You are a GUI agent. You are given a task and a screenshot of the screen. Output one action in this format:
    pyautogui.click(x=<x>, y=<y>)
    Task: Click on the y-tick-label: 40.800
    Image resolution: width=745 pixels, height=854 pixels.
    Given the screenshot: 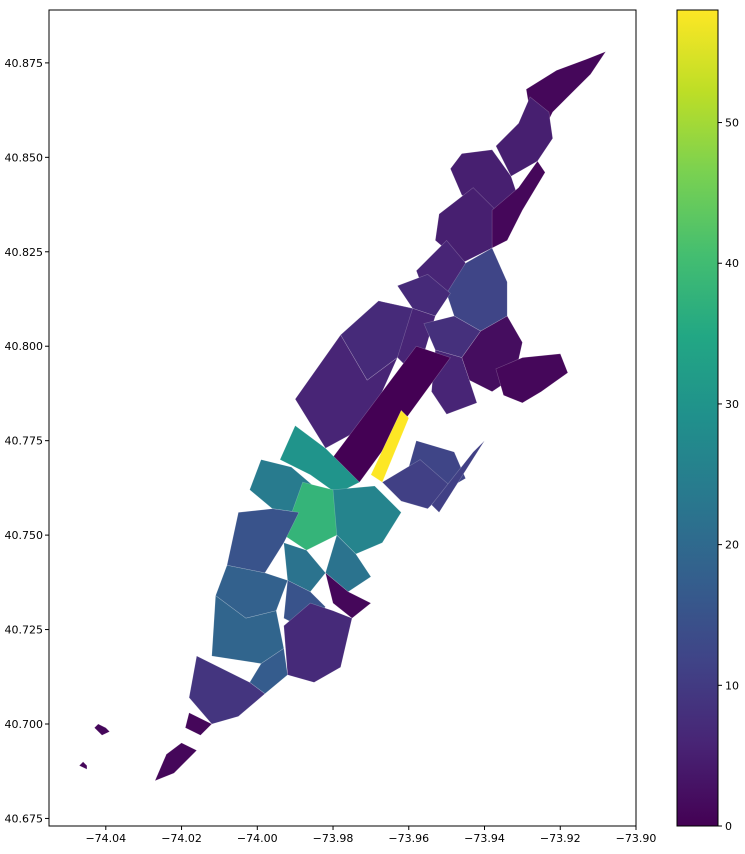 What is the action you would take?
    pyautogui.click(x=24, y=346)
    